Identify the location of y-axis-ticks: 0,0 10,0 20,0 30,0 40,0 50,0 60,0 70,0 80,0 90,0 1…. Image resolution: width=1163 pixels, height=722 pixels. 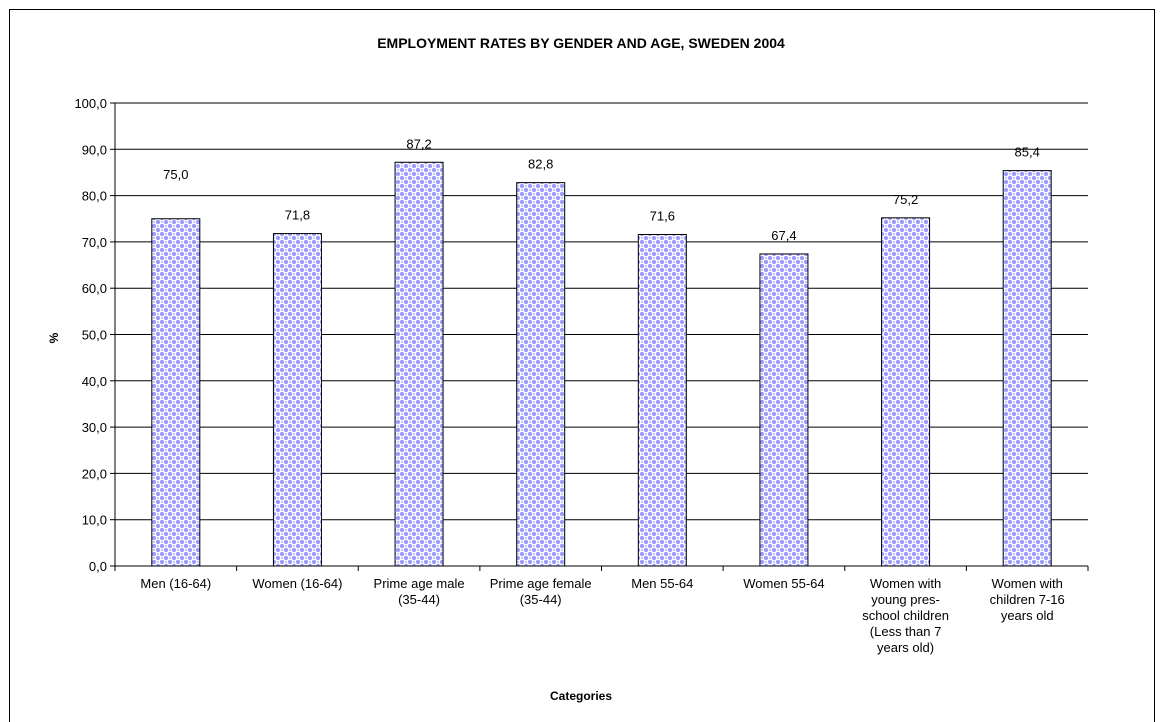
(94, 335).